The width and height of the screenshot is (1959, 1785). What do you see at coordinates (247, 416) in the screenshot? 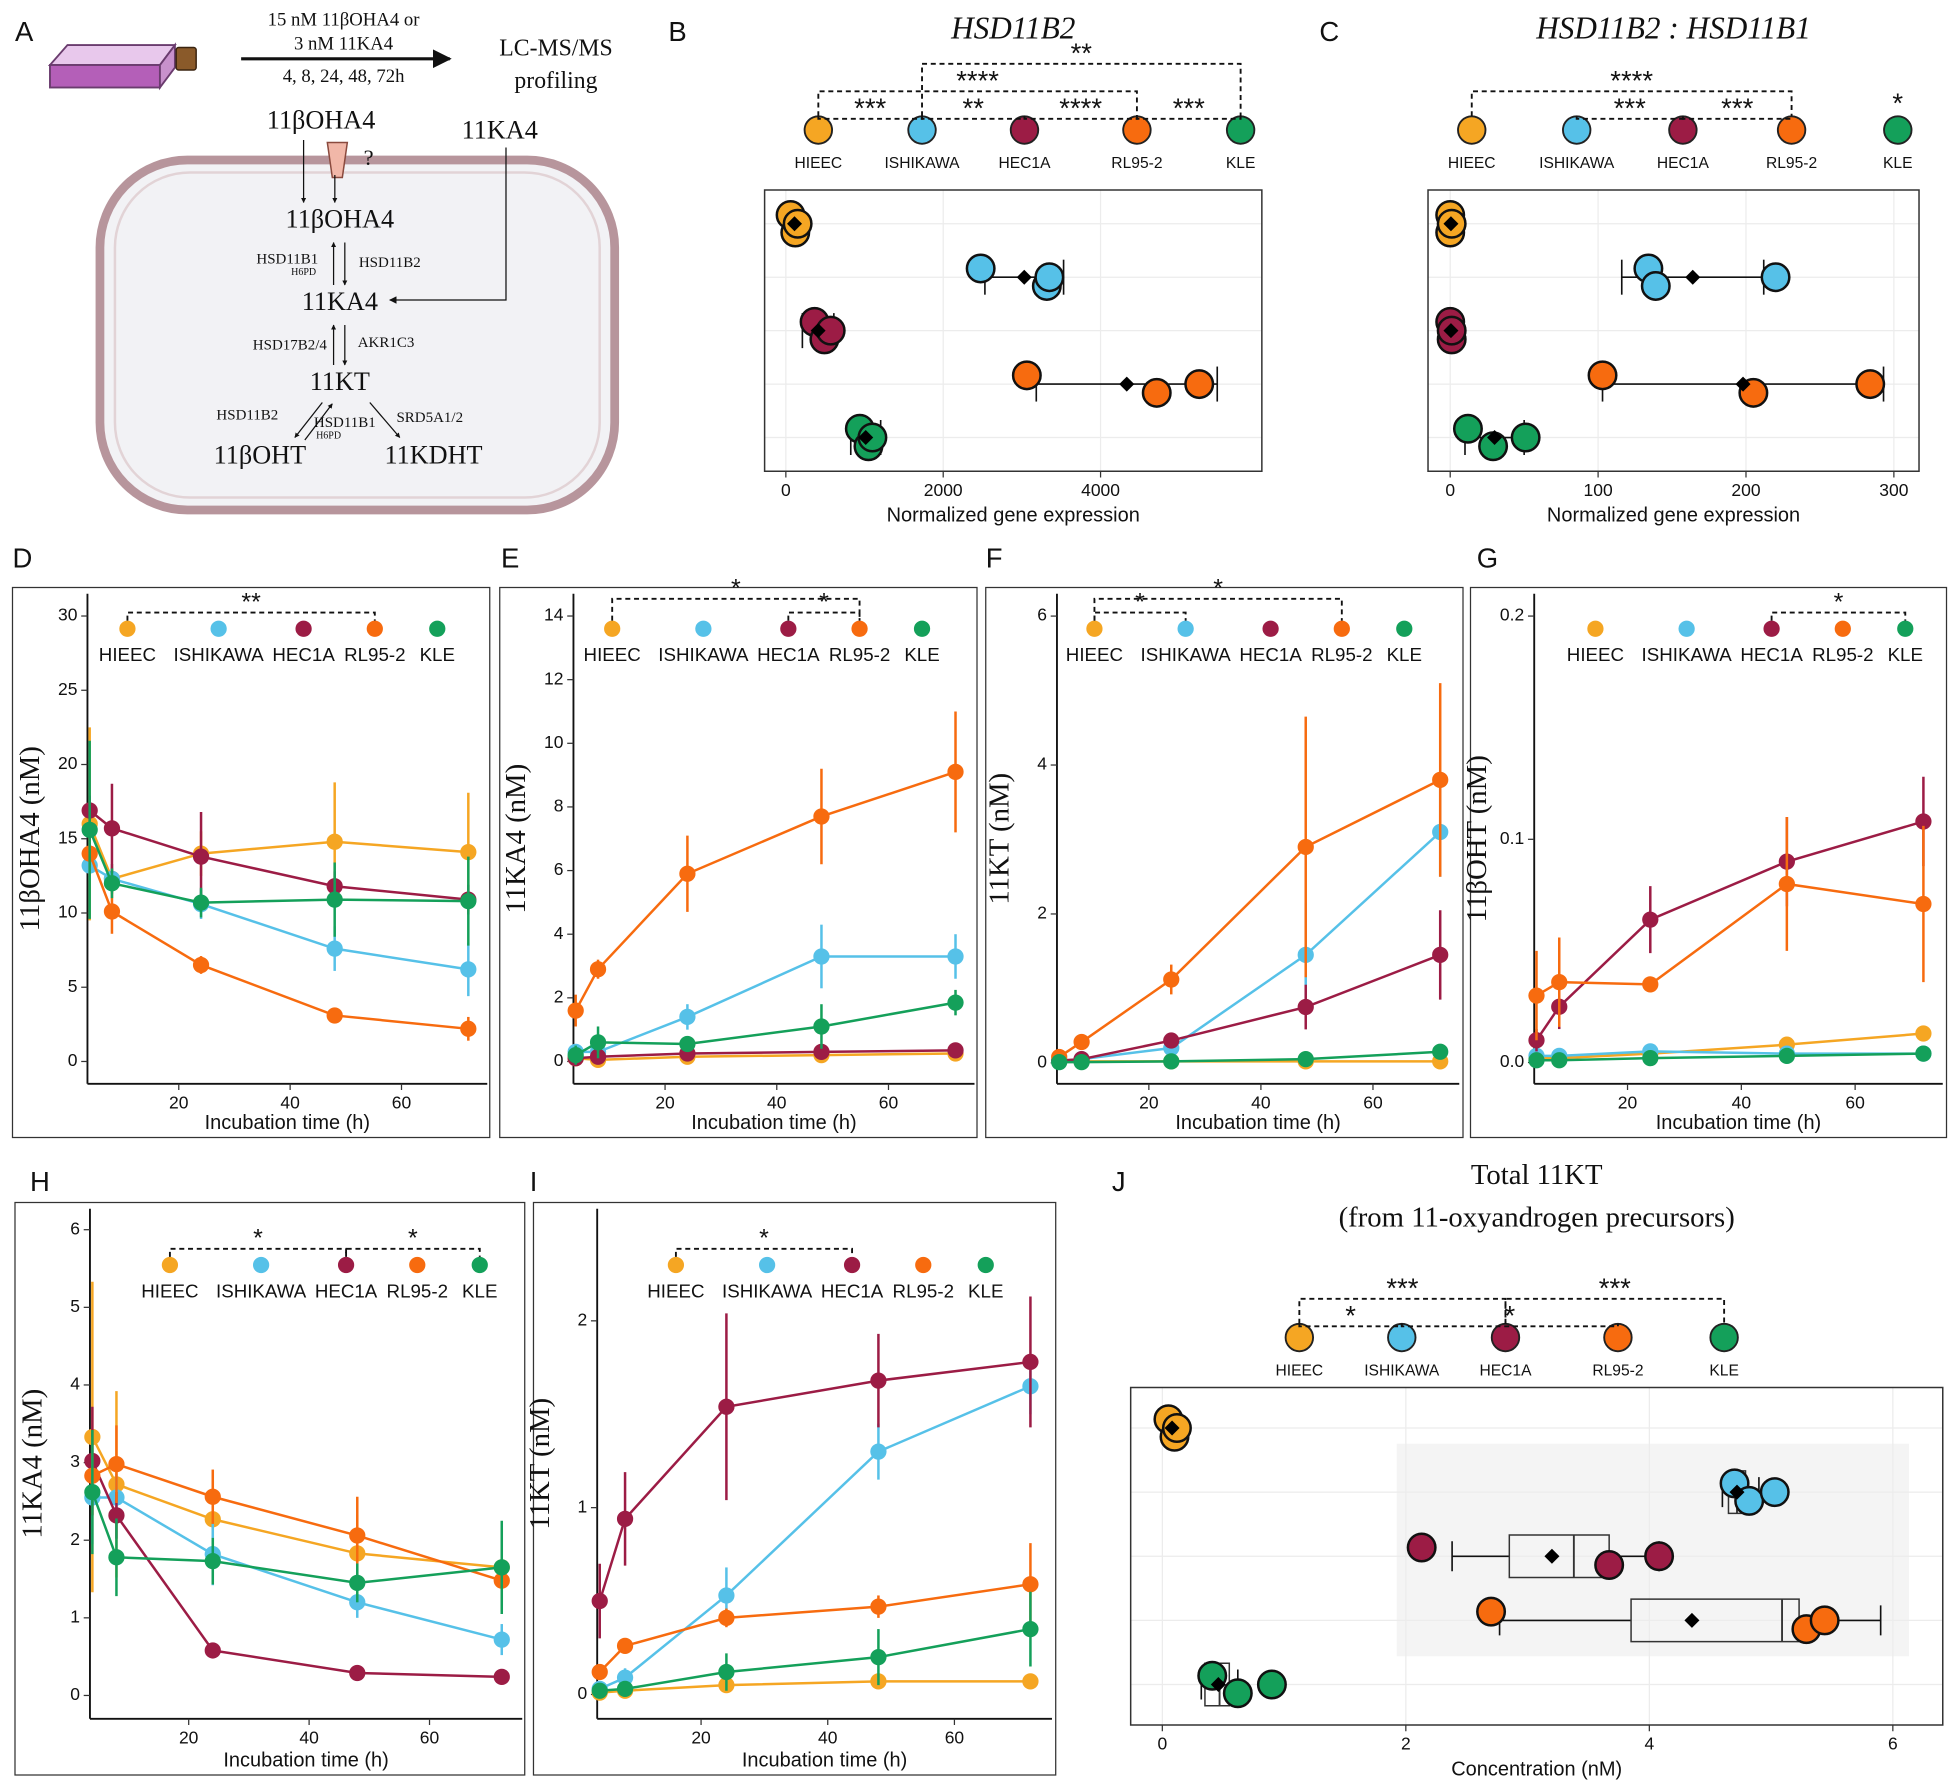
I see `enzyme: HSD11B2` at bounding box center [247, 416].